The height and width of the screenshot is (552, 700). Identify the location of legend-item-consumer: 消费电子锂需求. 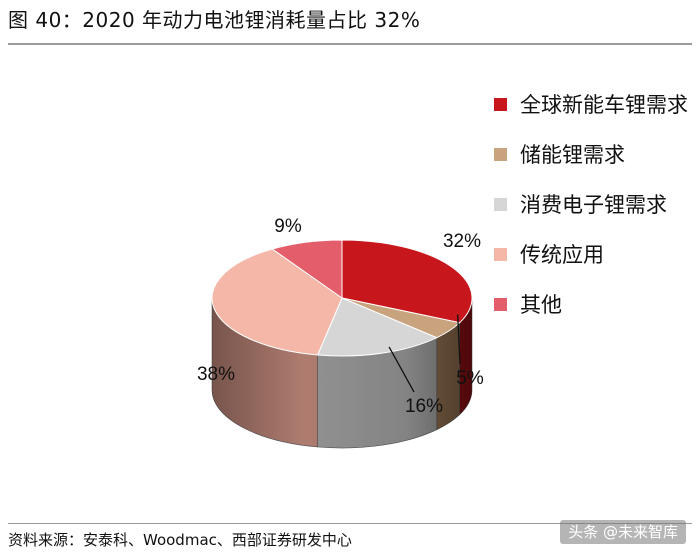
(594, 205).